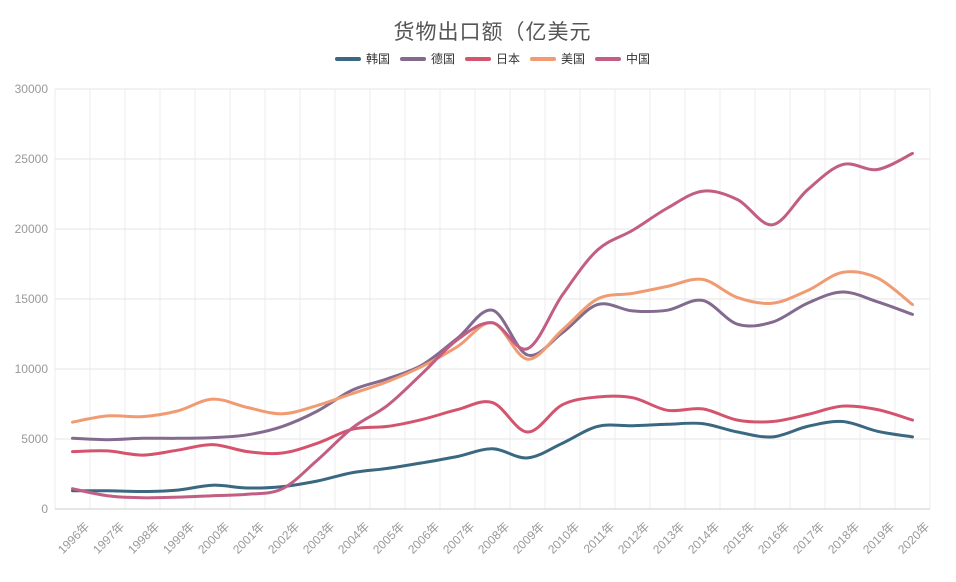 This screenshot has height=582, width=956. Describe the element at coordinates (31, 369) in the screenshot. I see `y-axis-tick-label: 10000` at that location.